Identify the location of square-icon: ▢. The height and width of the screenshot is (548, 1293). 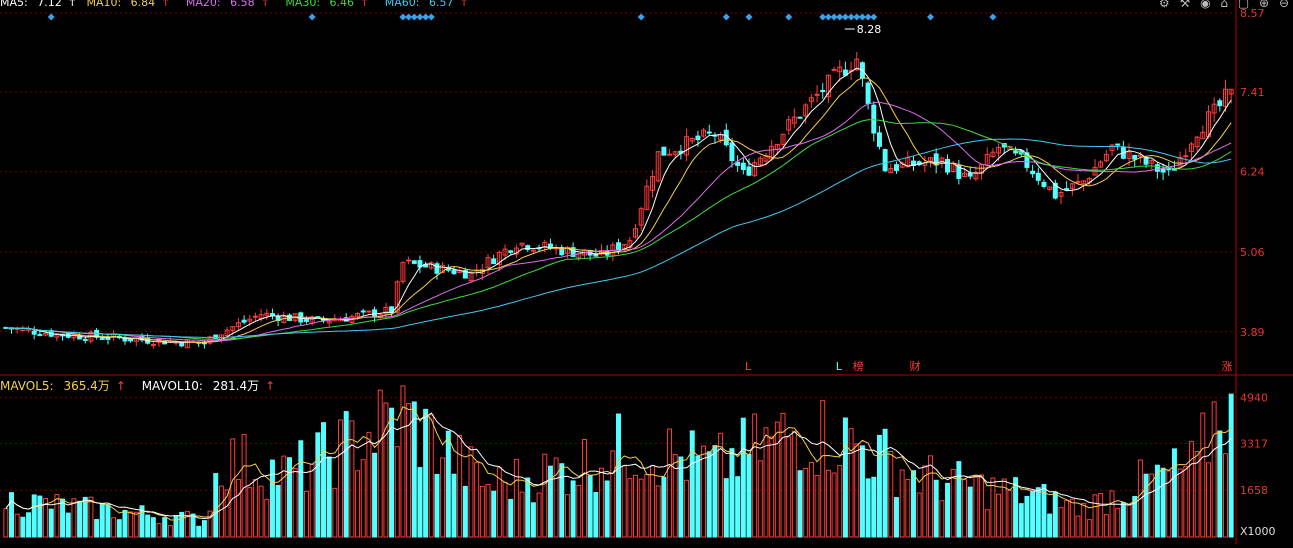
(1243, 5).